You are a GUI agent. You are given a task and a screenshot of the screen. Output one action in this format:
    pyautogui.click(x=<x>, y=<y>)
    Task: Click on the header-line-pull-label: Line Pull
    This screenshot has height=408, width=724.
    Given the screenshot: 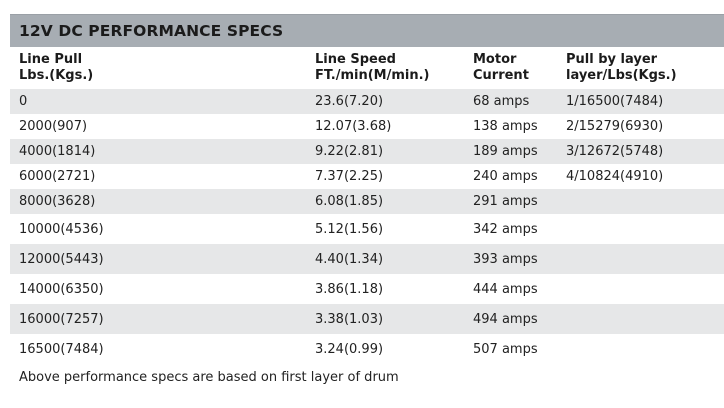 What is the action you would take?
    pyautogui.click(x=51, y=59)
    